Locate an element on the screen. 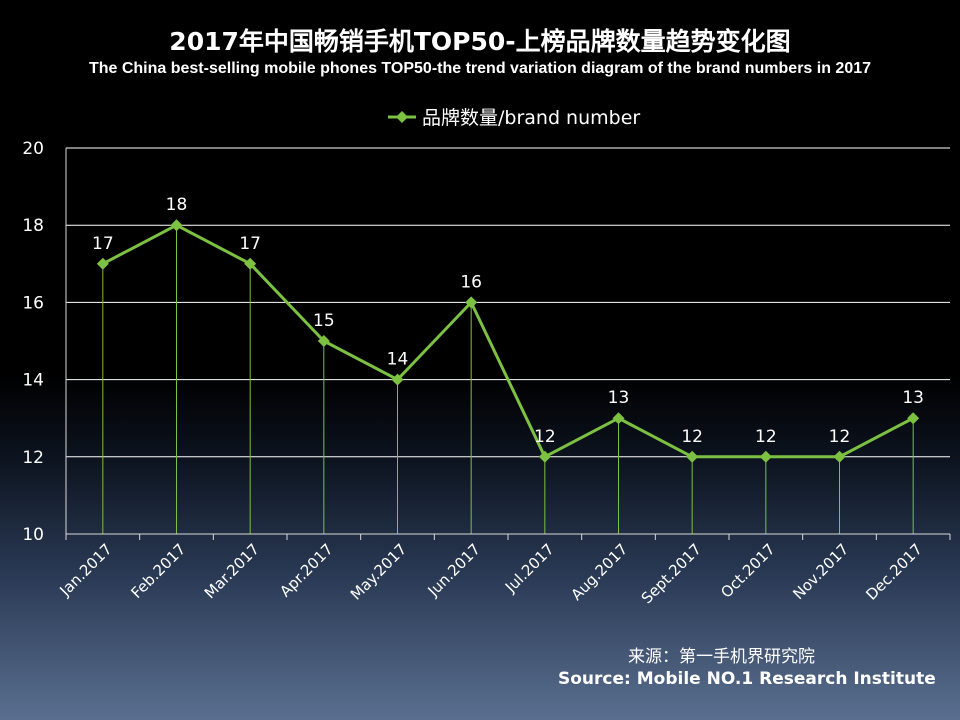 The image size is (960, 720). x-tick-label: Nov.2017 is located at coordinates (820, 571).